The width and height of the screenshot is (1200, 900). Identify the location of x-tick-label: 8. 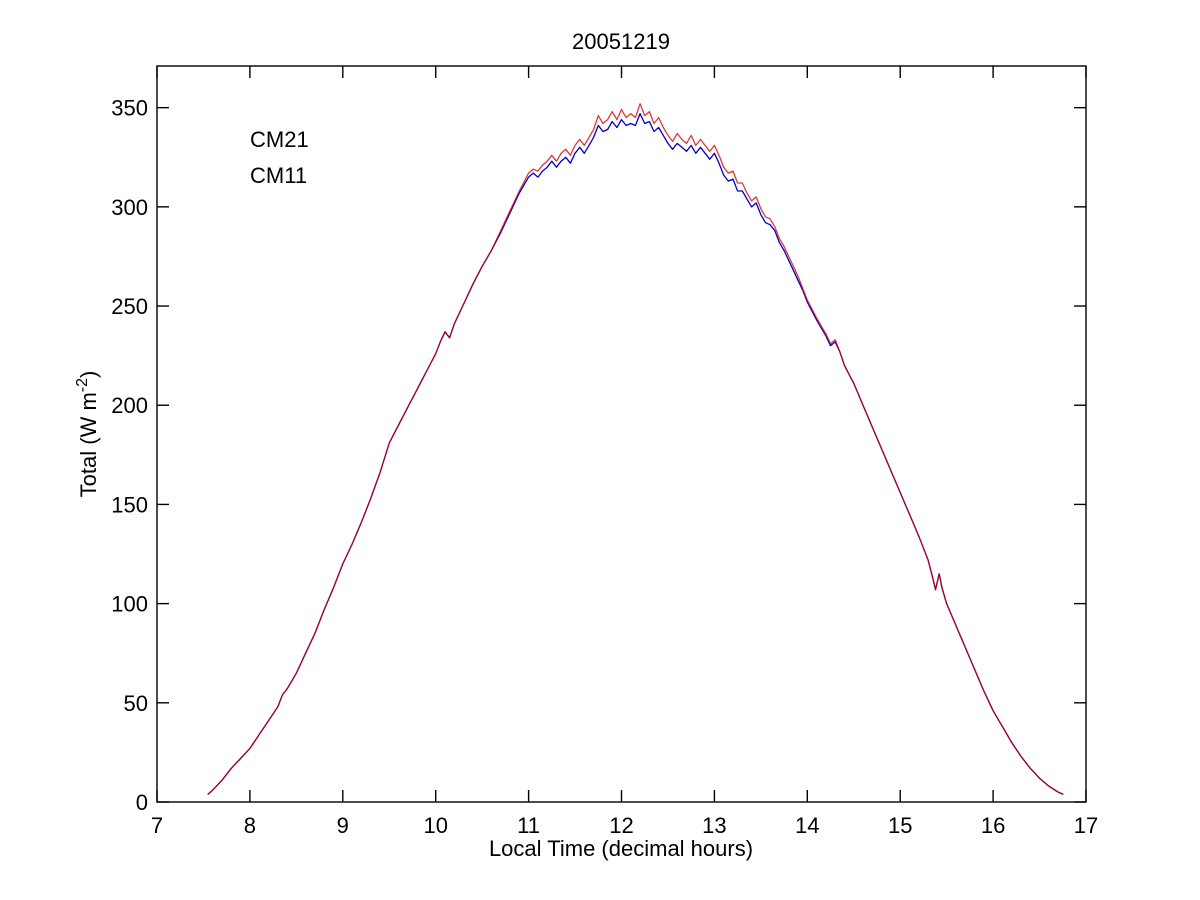
(250, 825).